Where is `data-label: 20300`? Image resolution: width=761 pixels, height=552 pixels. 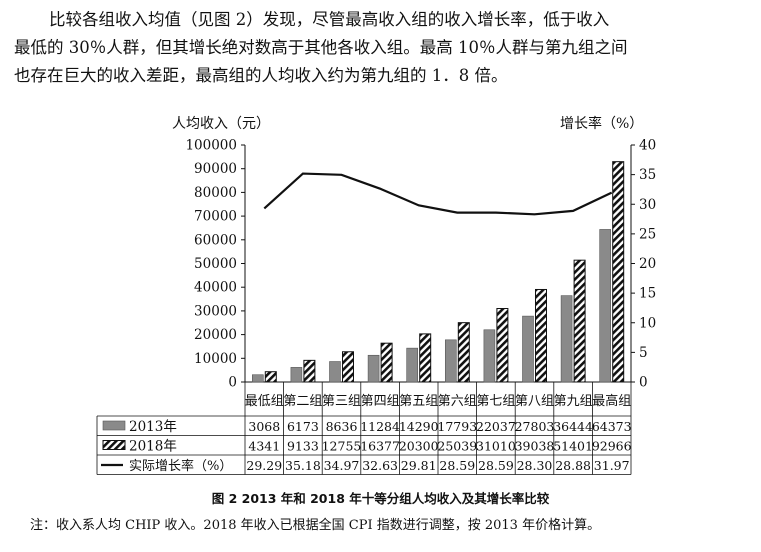
data-label: 20300 is located at coordinates (419, 446).